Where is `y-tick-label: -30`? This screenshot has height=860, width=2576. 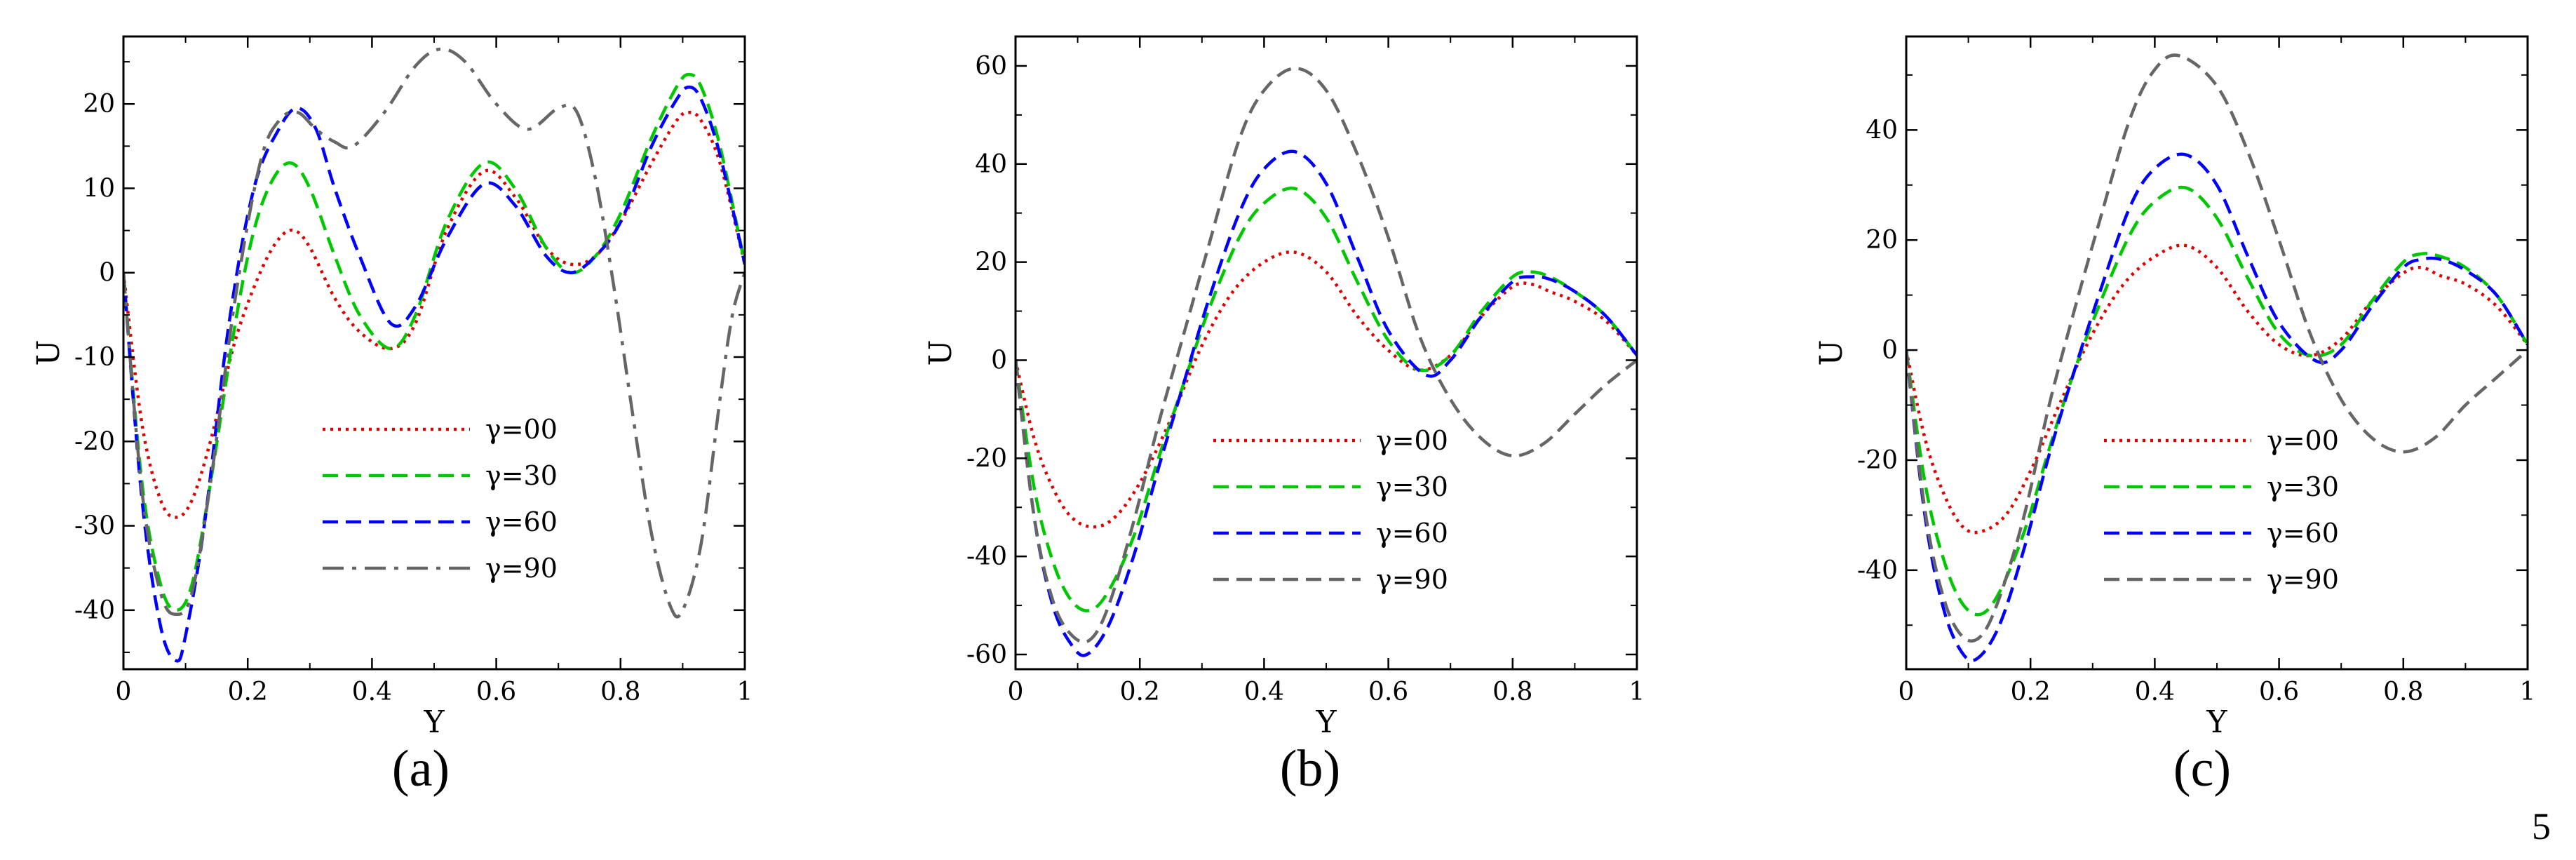 y-tick-label: -30 is located at coordinates (94, 526).